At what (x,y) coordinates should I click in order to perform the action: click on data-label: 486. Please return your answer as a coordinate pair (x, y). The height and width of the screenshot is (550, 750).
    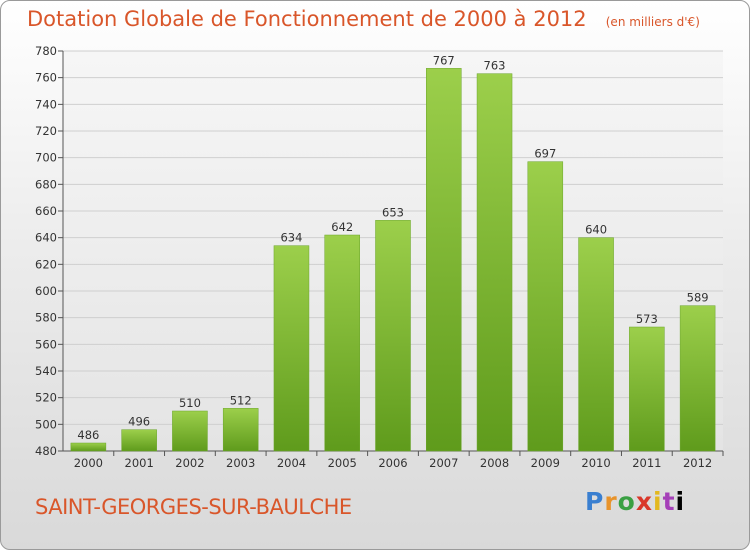
    Looking at the image, I should click on (88, 435).